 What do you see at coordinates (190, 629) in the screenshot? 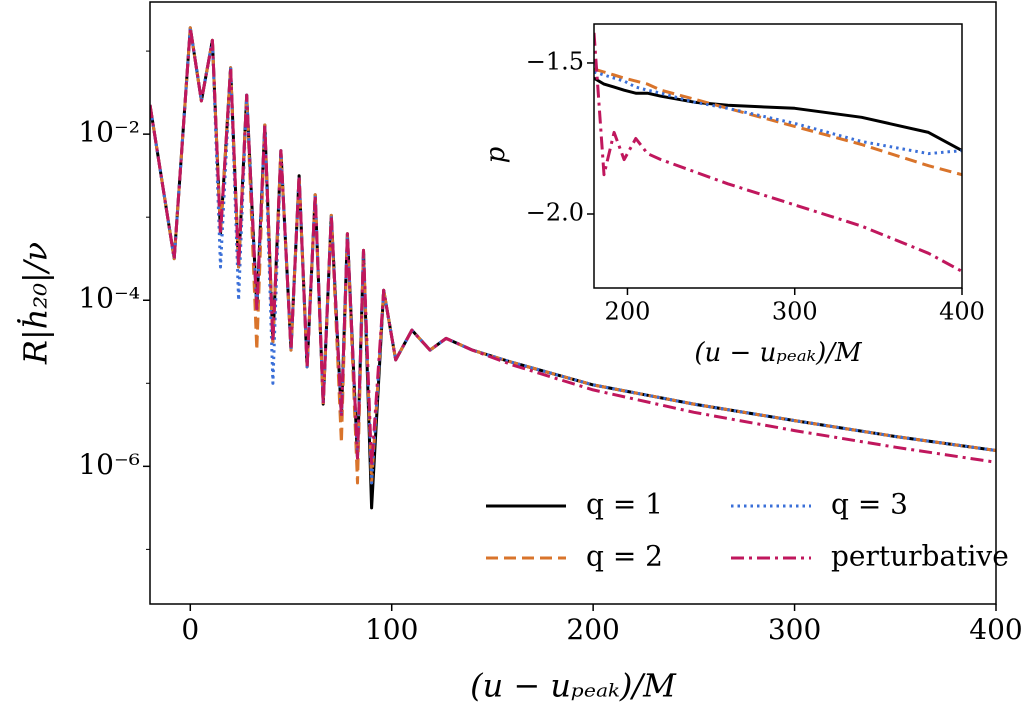
I see `x-tick-label: 0` at bounding box center [190, 629].